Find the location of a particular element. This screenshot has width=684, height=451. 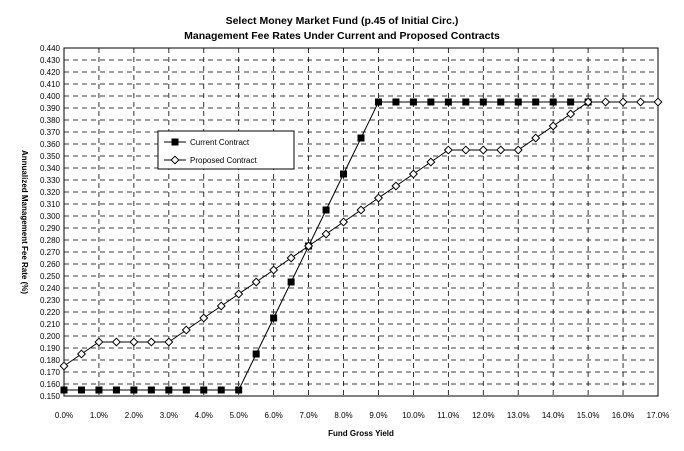

x-tick-label: 11.0% is located at coordinates (448, 415).